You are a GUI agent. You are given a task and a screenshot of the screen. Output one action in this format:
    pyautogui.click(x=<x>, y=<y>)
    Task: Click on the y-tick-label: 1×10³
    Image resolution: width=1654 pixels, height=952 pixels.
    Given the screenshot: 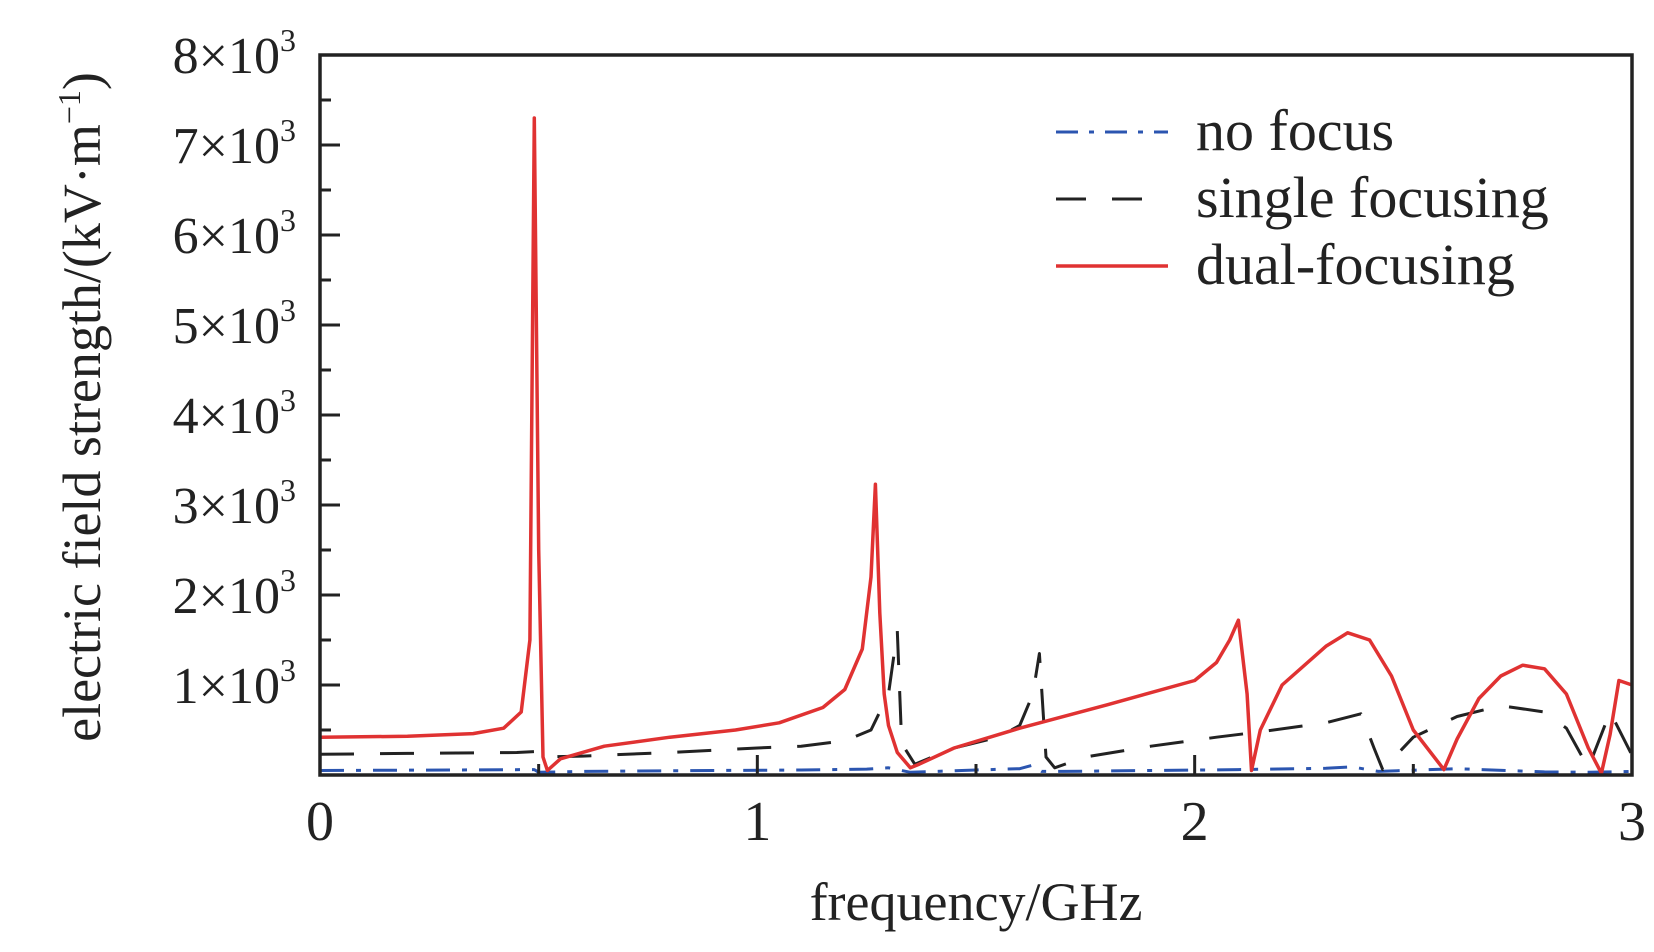 What is the action you would take?
    pyautogui.click(x=234, y=683)
    